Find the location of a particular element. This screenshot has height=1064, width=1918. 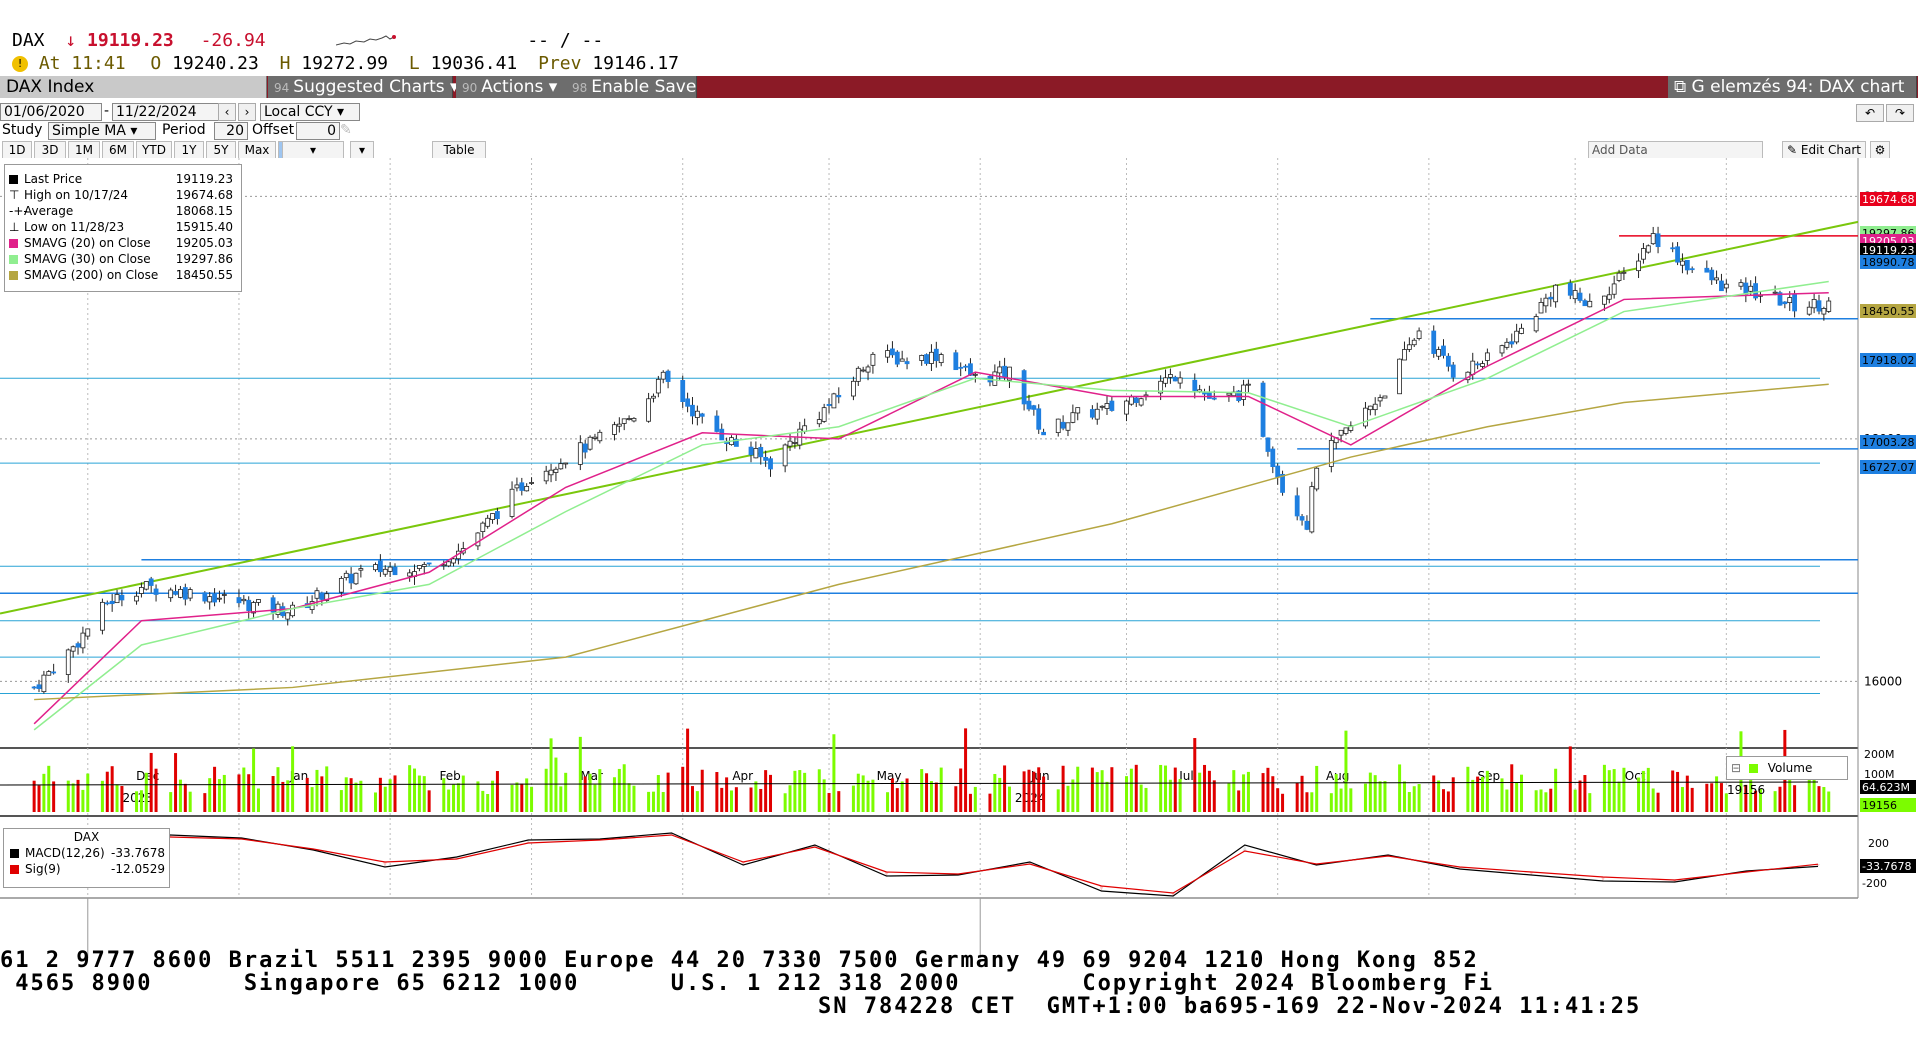

period-button-max: Max is located at coordinates (257, 150).